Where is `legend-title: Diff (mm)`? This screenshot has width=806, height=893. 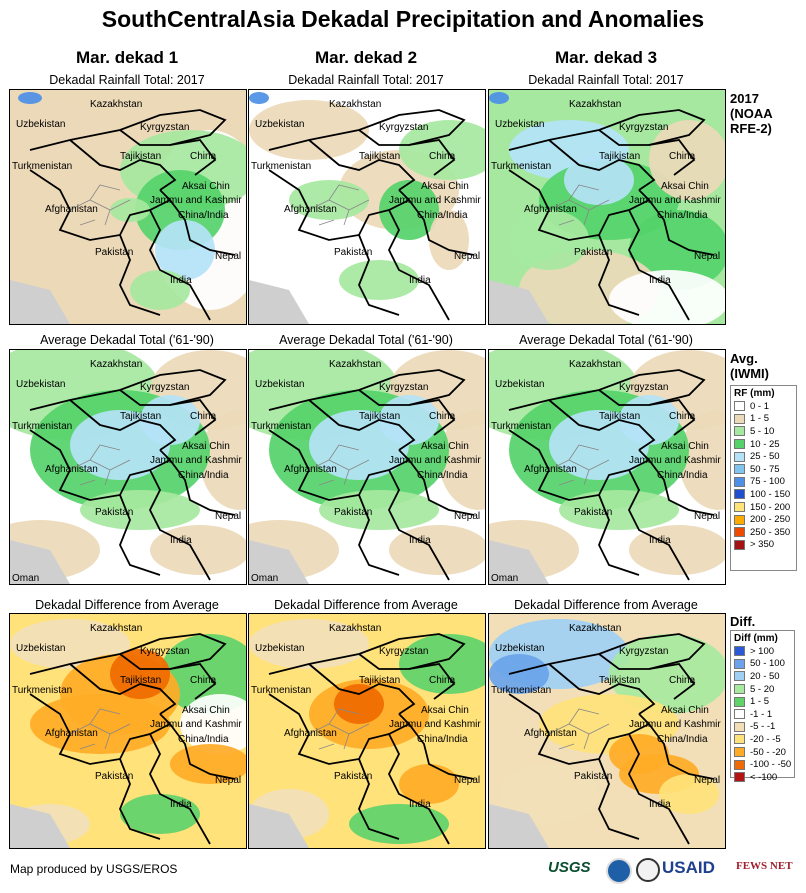 legend-title: Diff (mm) is located at coordinates (756, 638).